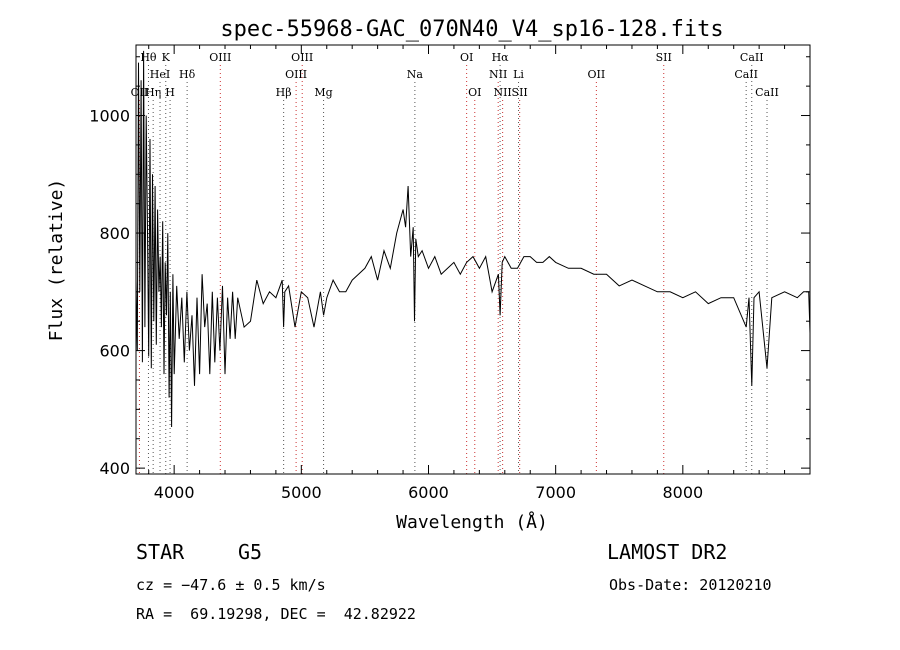 Image resolution: width=900 pixels, height=650 pixels. Describe the element at coordinates (471, 29) in the screenshot. I see `chart-title: spec-55968-GAC_070N40_V4_sp16-128.fits` at that location.